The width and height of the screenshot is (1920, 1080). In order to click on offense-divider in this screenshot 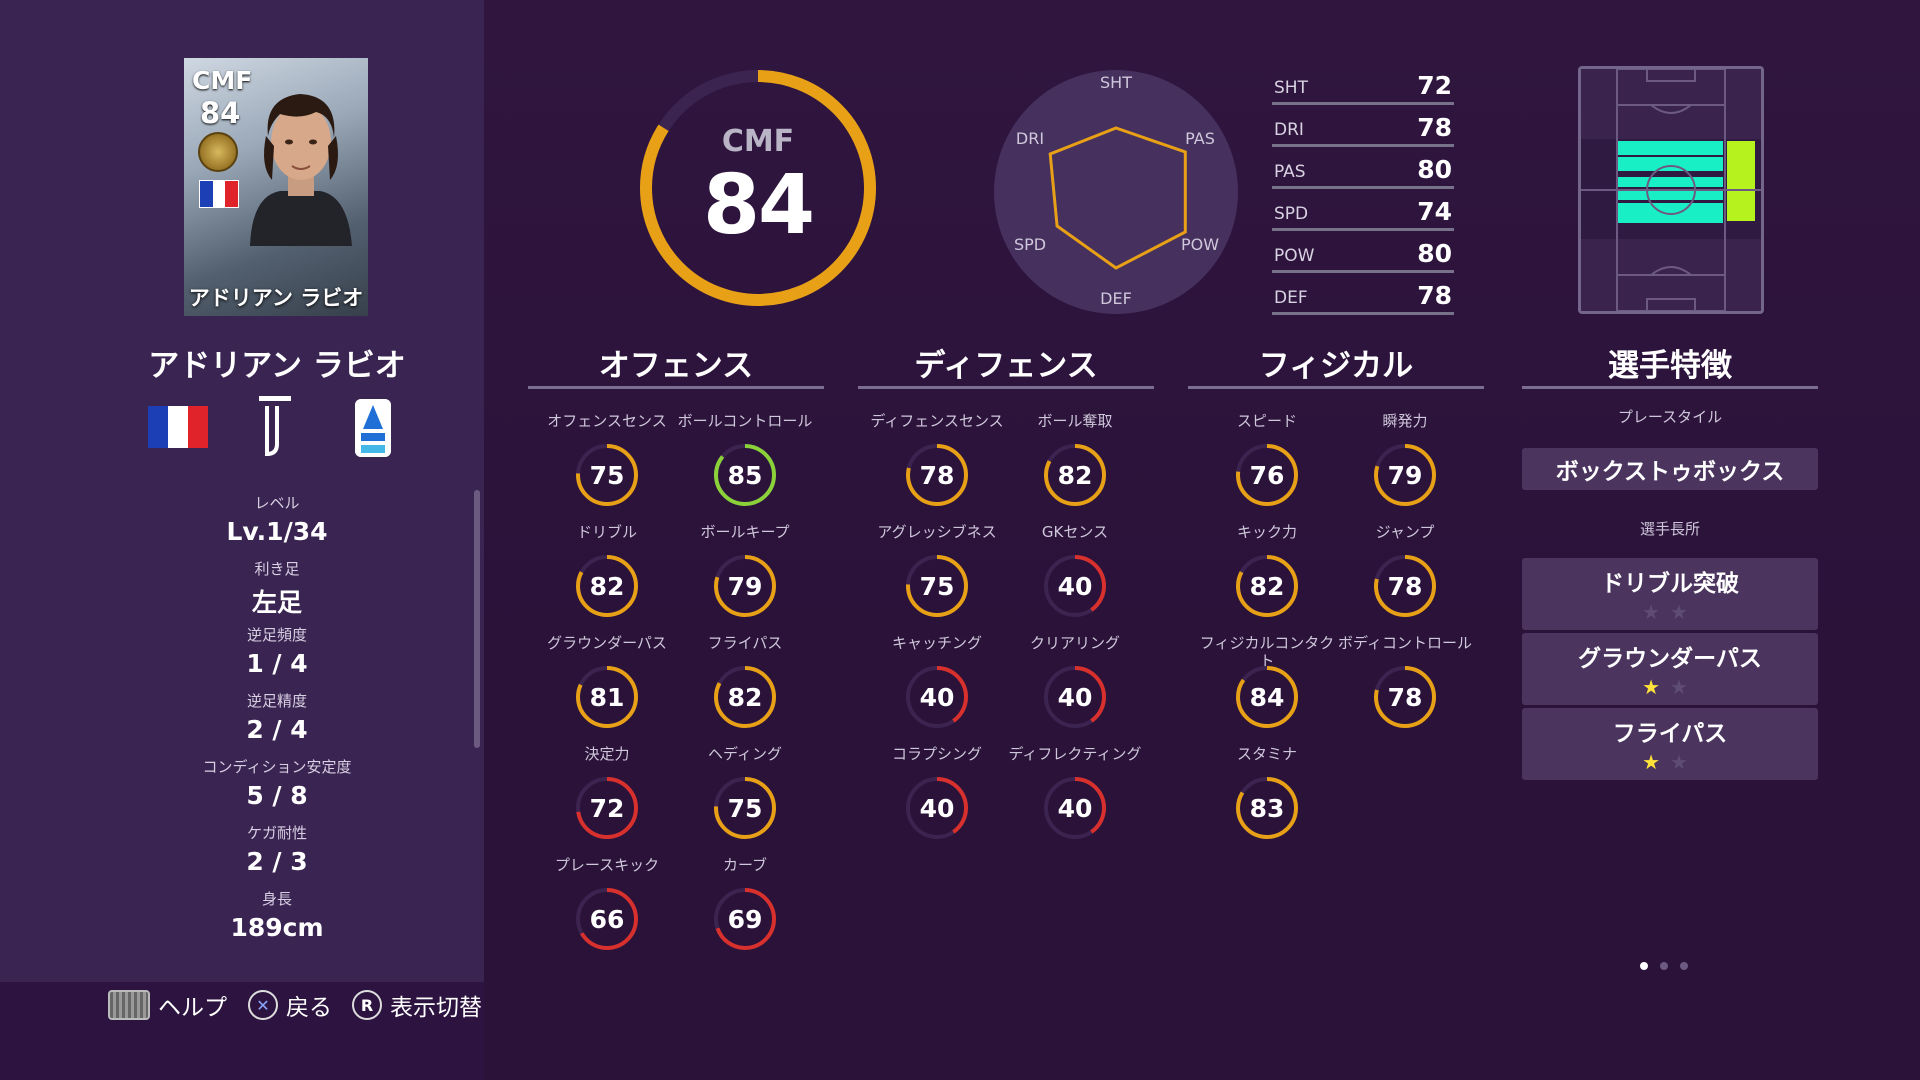, I will do `click(676, 387)`.